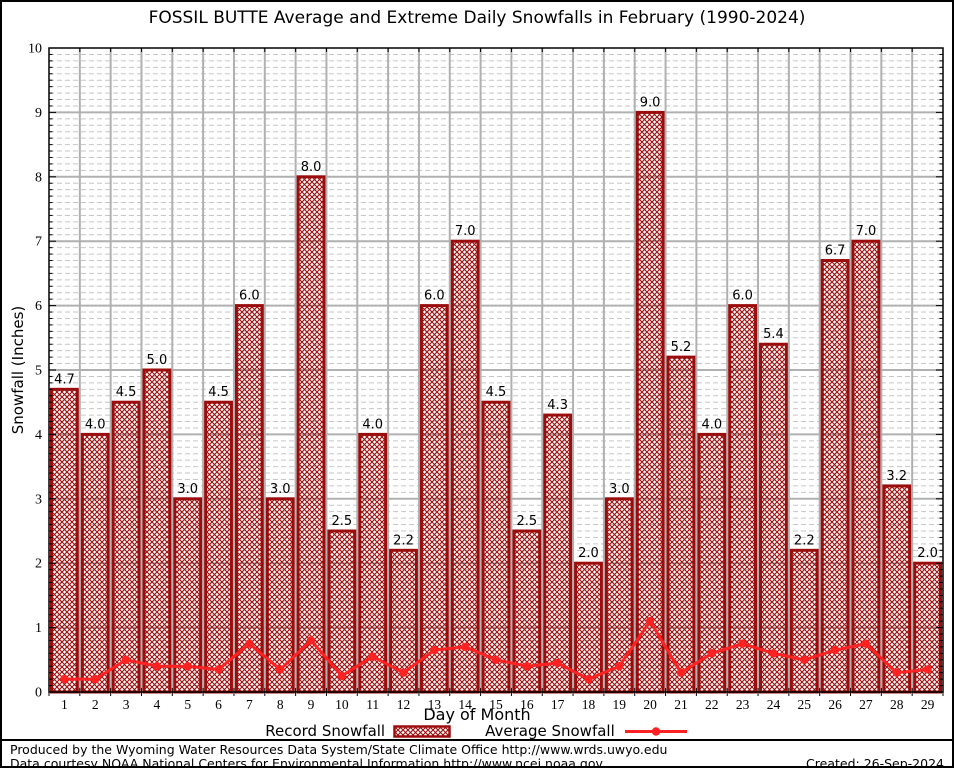 The height and width of the screenshot is (768, 954). Describe the element at coordinates (875, 762) in the screenshot. I see `footer-created-date: Created: 26-Sep-2024` at that location.